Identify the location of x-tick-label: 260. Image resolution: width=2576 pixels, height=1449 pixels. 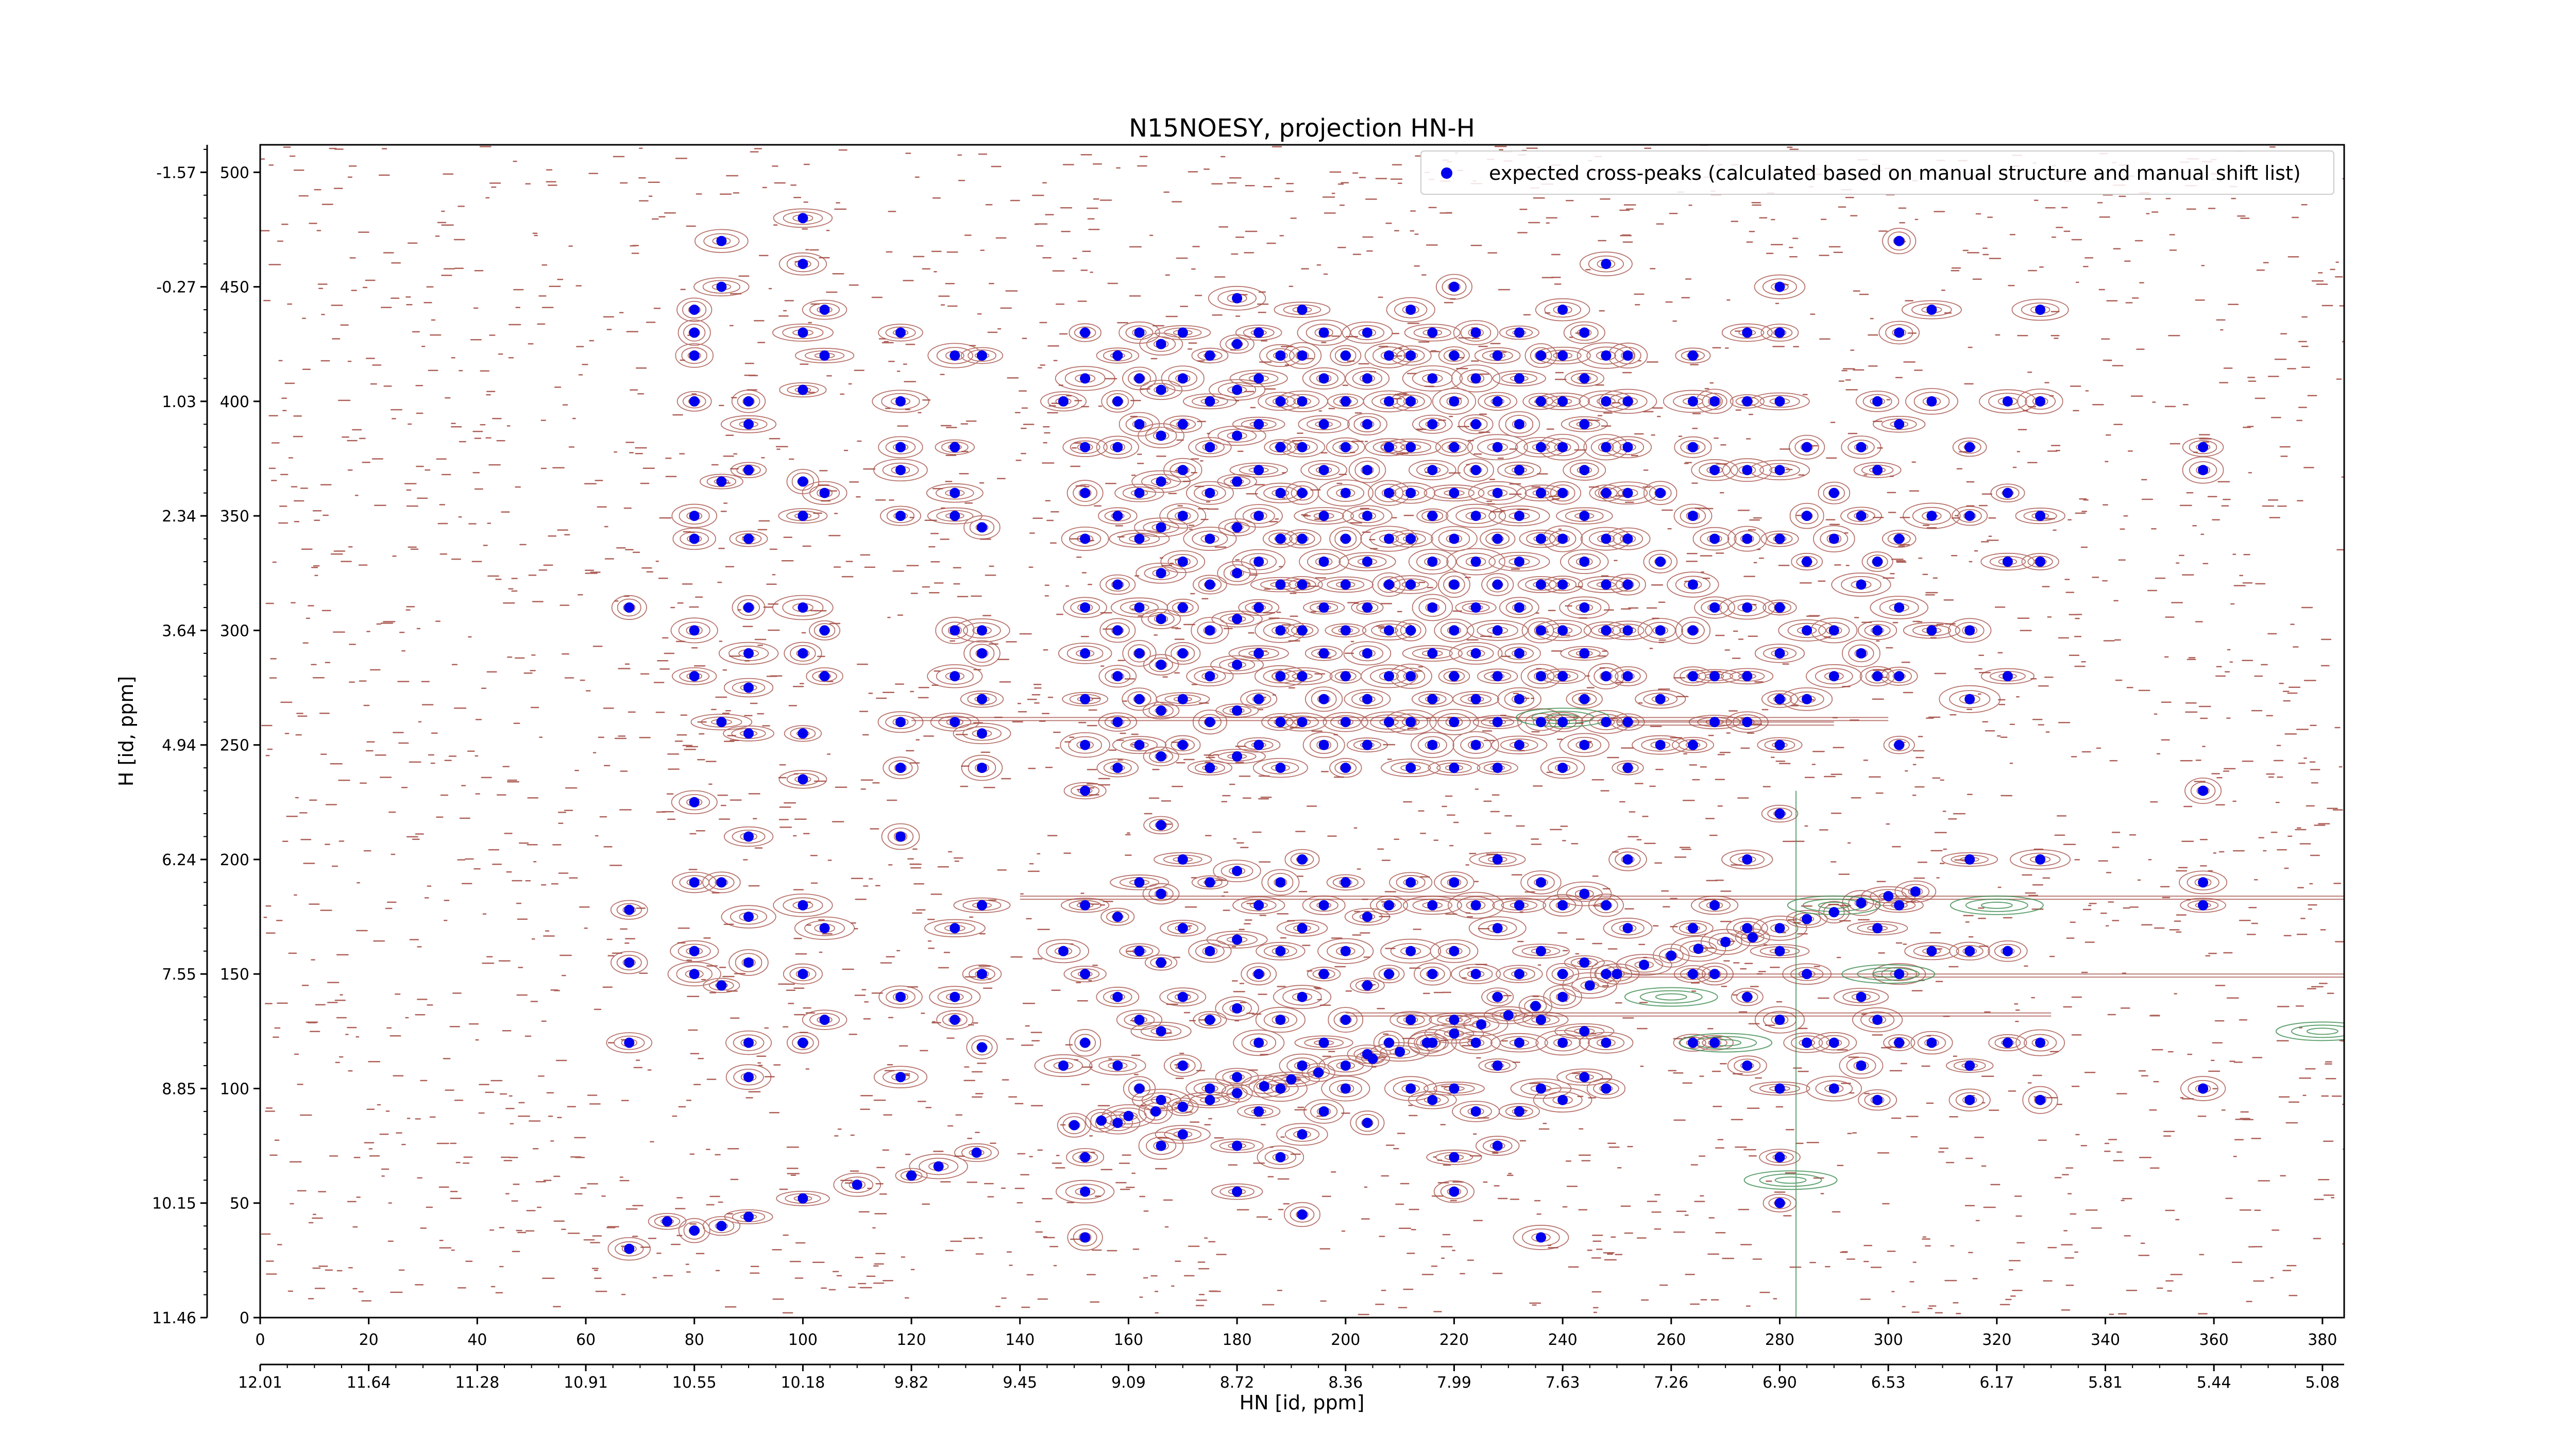
(1671, 1340).